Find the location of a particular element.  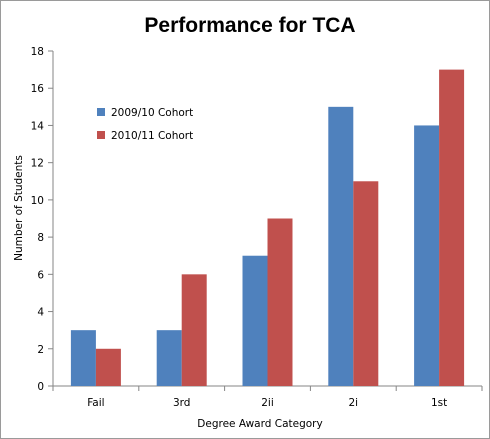

y-axis-label: Number of Students is located at coordinates (19, 208).